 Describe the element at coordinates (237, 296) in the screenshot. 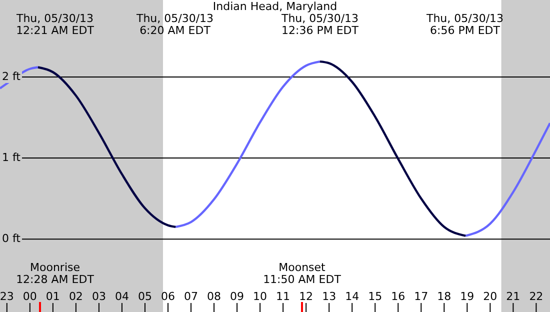

I see `x-tick-label: 09` at that location.